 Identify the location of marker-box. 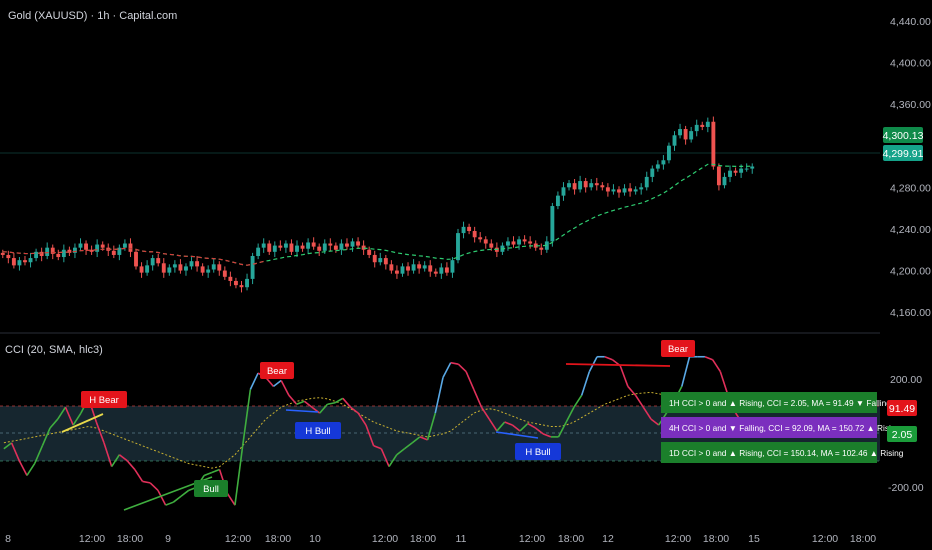
(104, 399).